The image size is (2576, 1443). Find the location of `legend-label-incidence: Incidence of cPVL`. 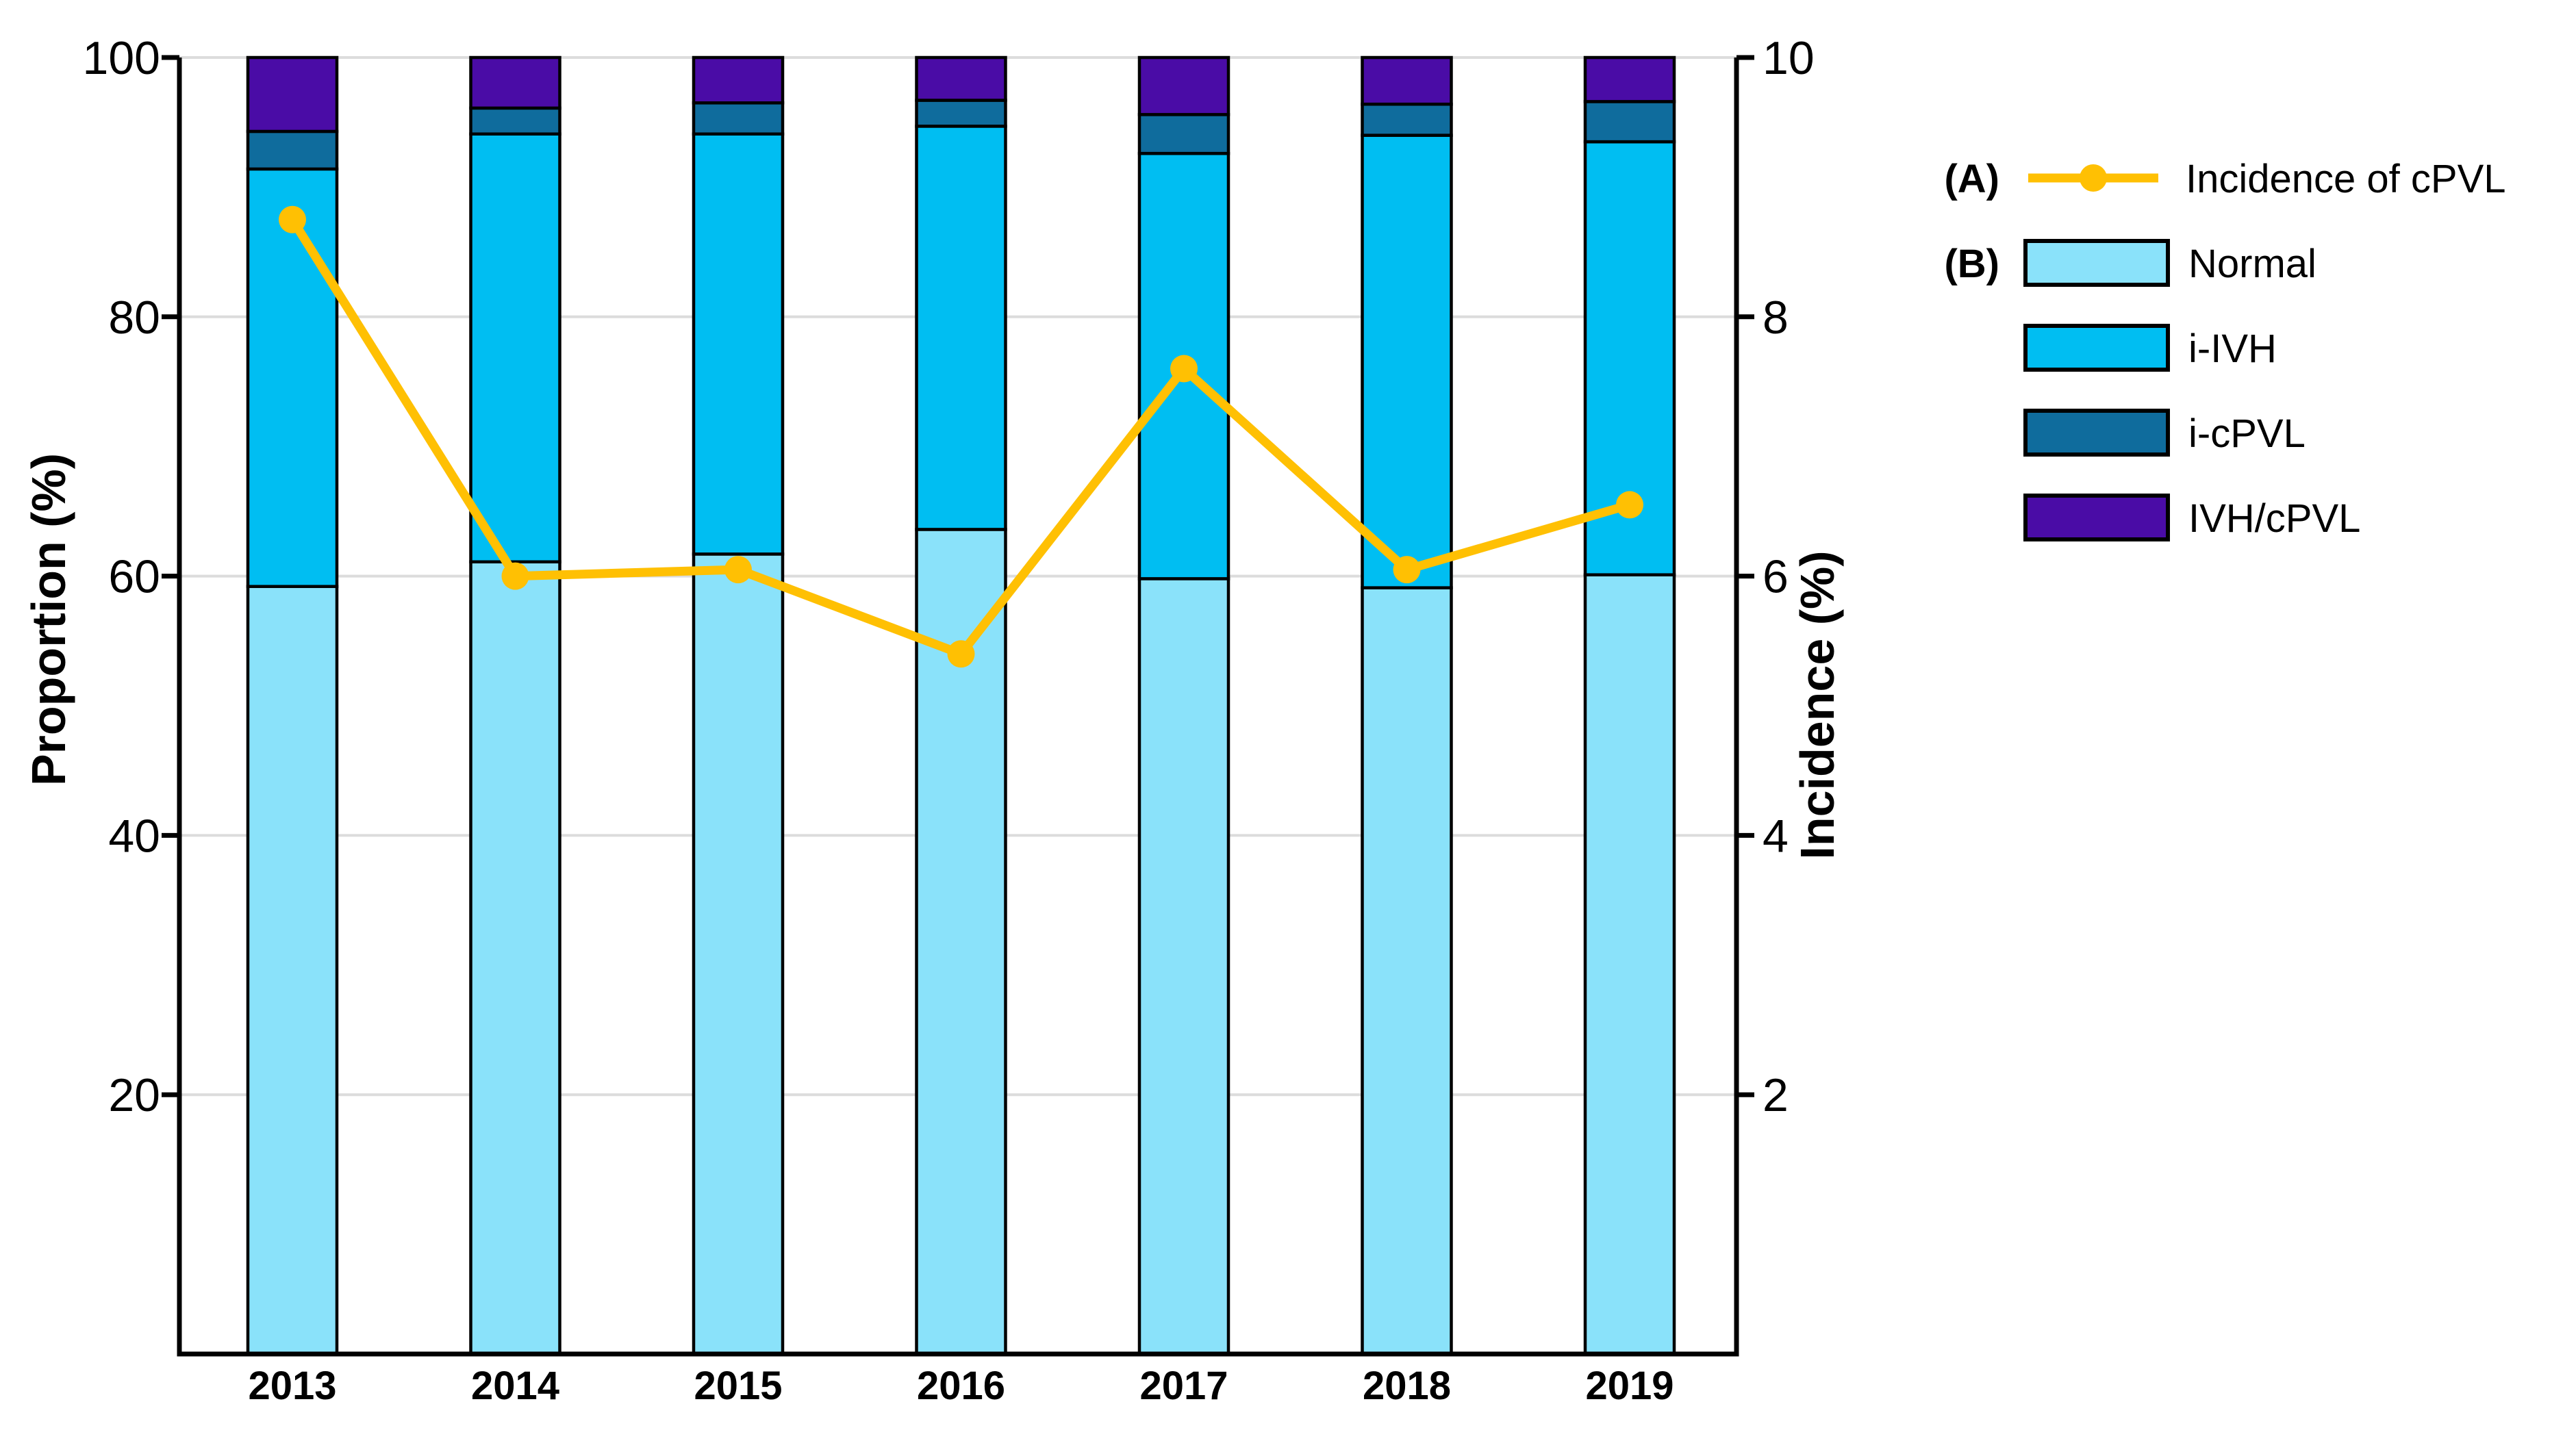

legend-label-incidence: Incidence of cPVL is located at coordinates (2346, 179).